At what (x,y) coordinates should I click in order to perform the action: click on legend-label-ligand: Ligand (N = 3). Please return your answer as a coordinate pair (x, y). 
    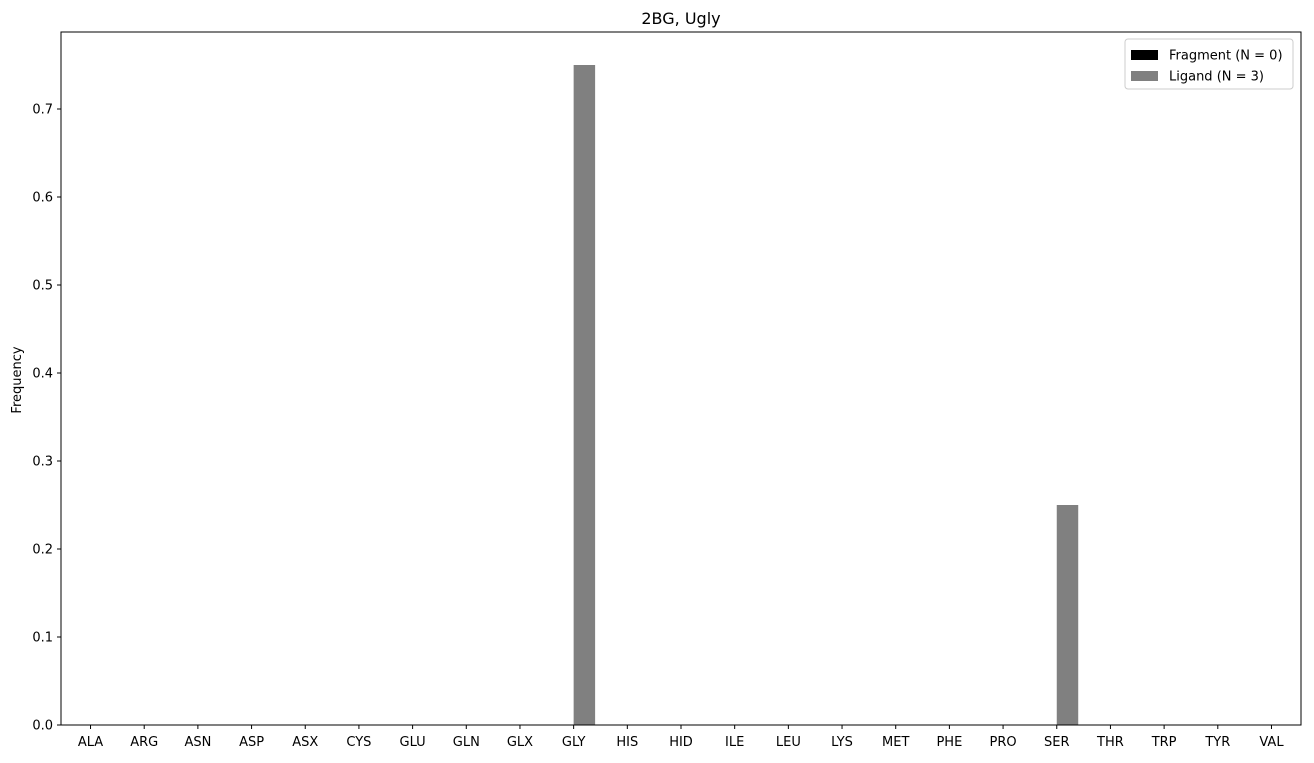
    Looking at the image, I should click on (1216, 77).